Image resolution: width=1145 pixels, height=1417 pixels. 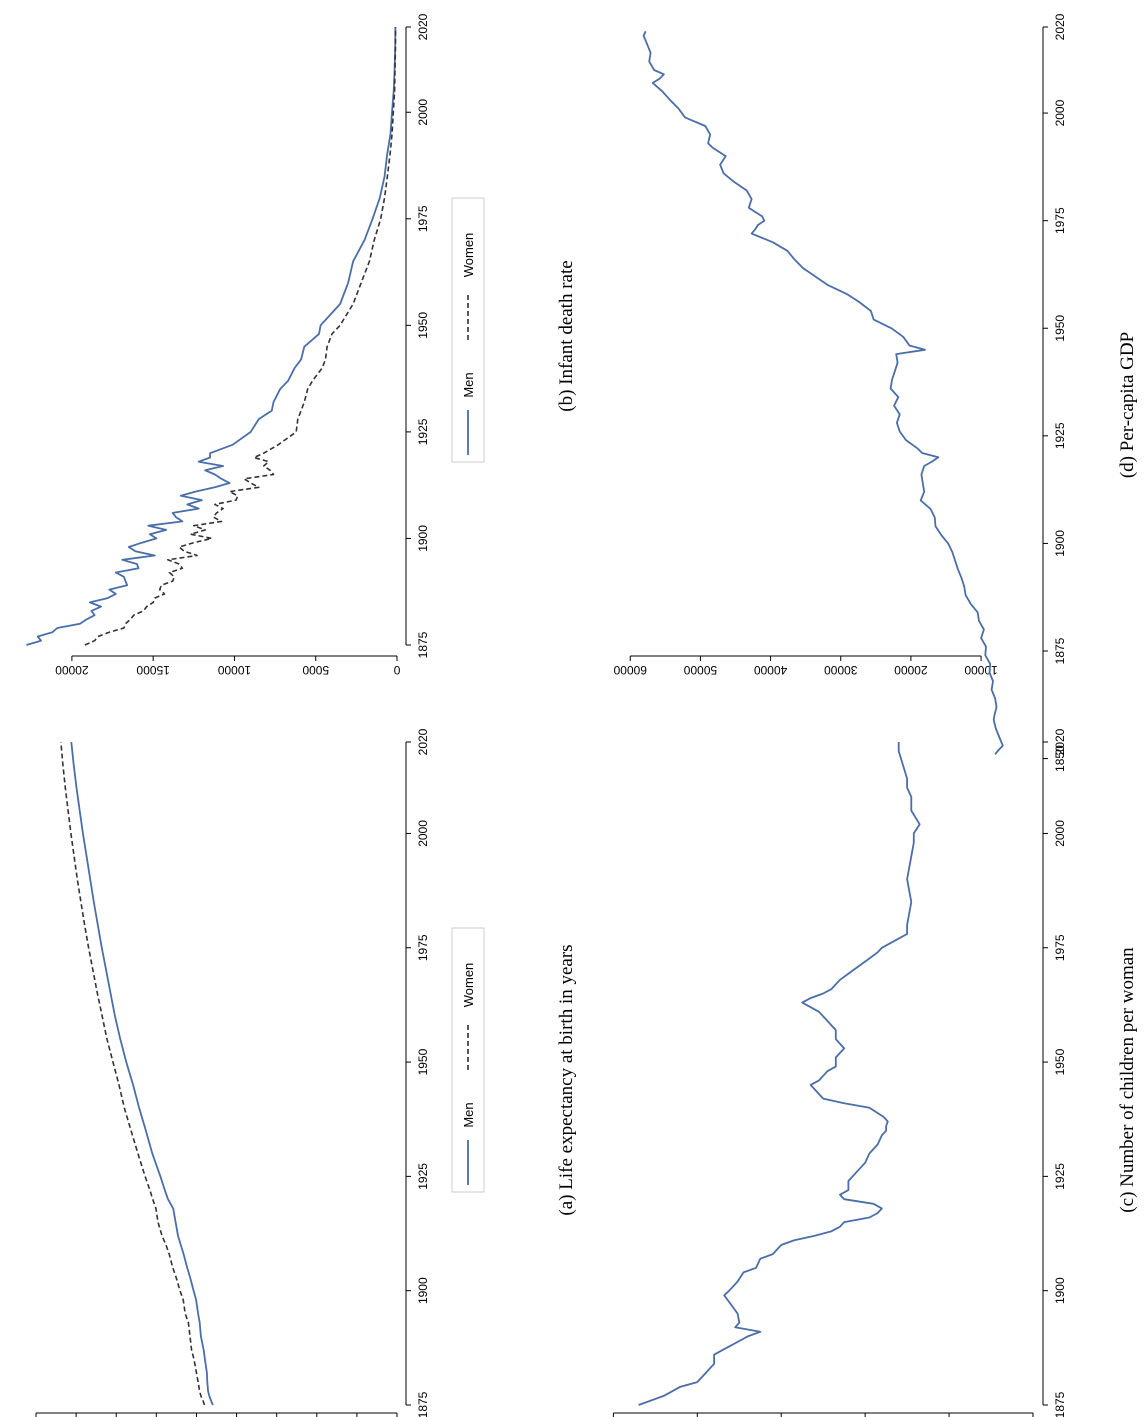 I want to click on series-line-main, so click(x=779, y=1074).